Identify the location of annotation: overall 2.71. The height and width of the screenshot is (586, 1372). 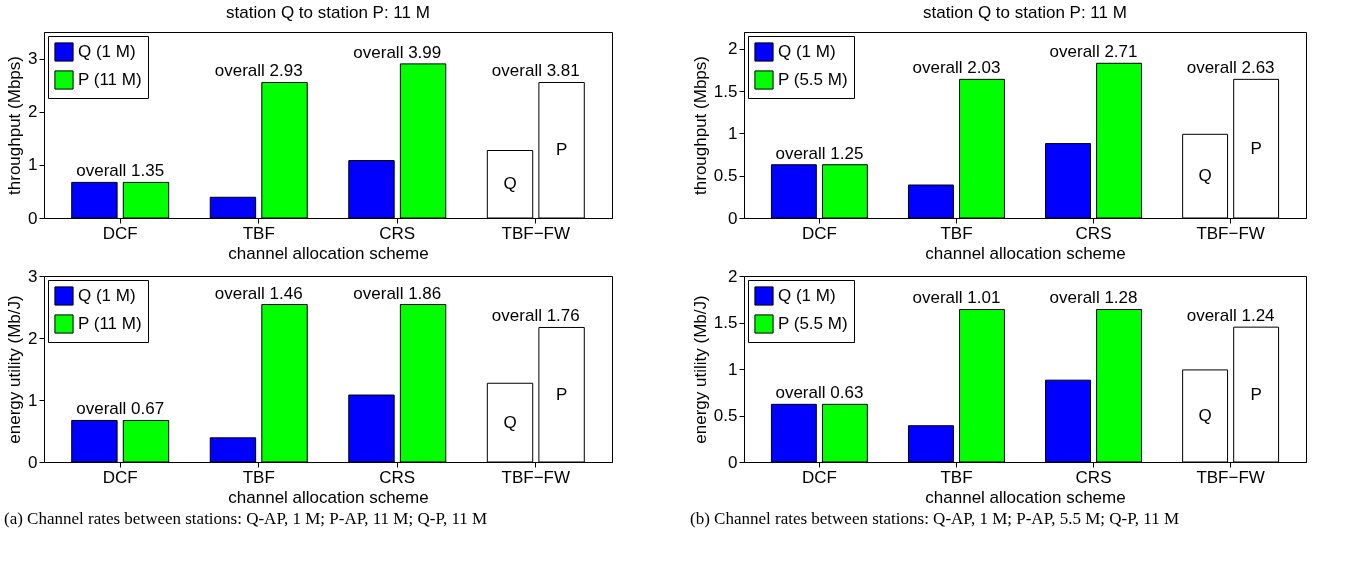
(1093, 52).